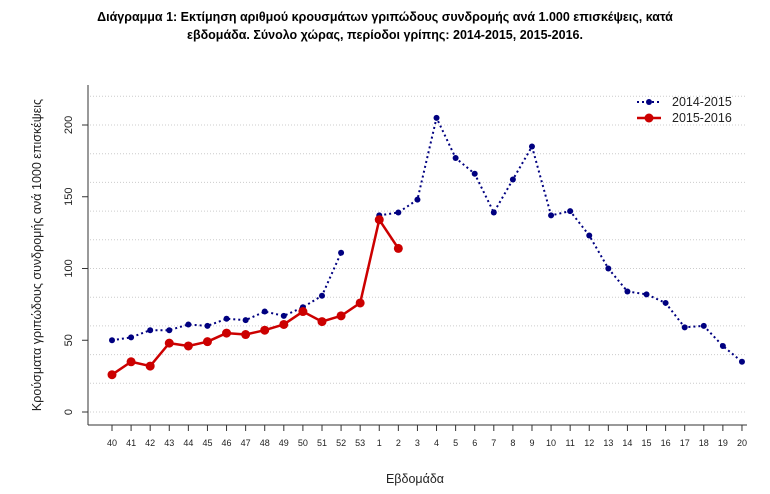  I want to click on series-line-2015-2016, so click(255, 297).